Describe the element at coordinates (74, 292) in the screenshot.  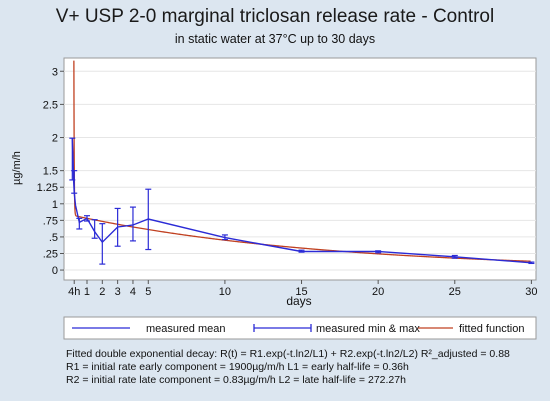
I see `x-tick-label: 4h` at that location.